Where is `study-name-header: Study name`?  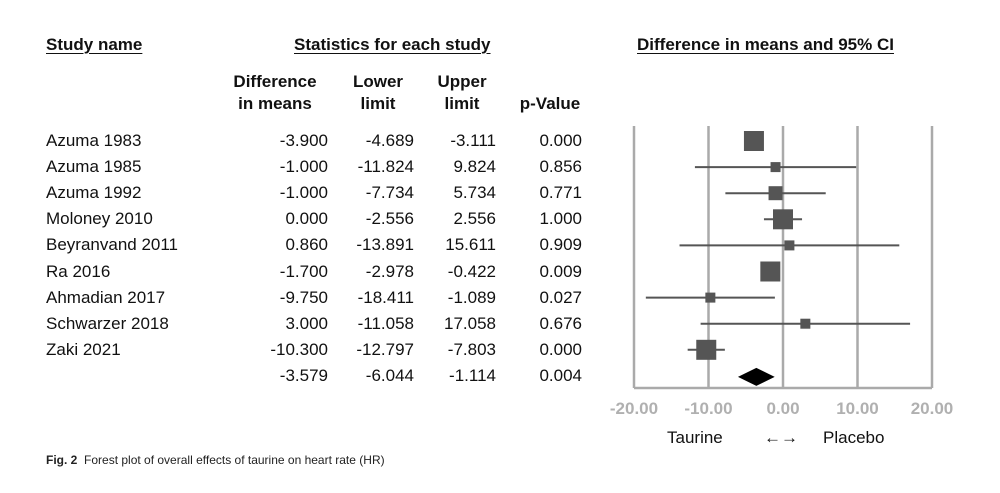
study-name-header: Study name is located at coordinates (94, 44).